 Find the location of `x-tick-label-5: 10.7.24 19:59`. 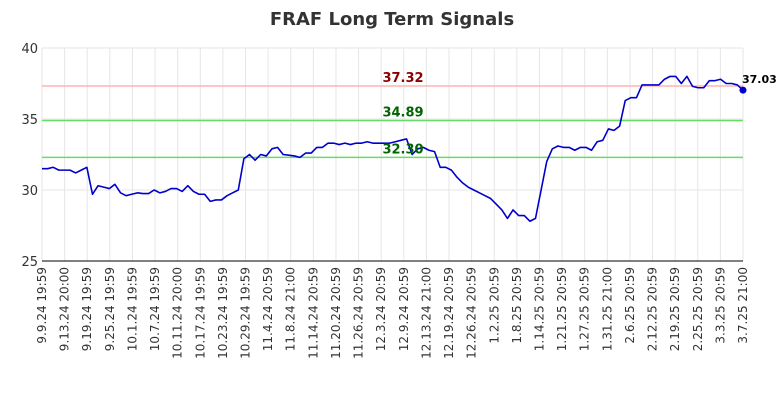

x-tick-label-5: 10.7.24 19:59 is located at coordinates (155, 309).